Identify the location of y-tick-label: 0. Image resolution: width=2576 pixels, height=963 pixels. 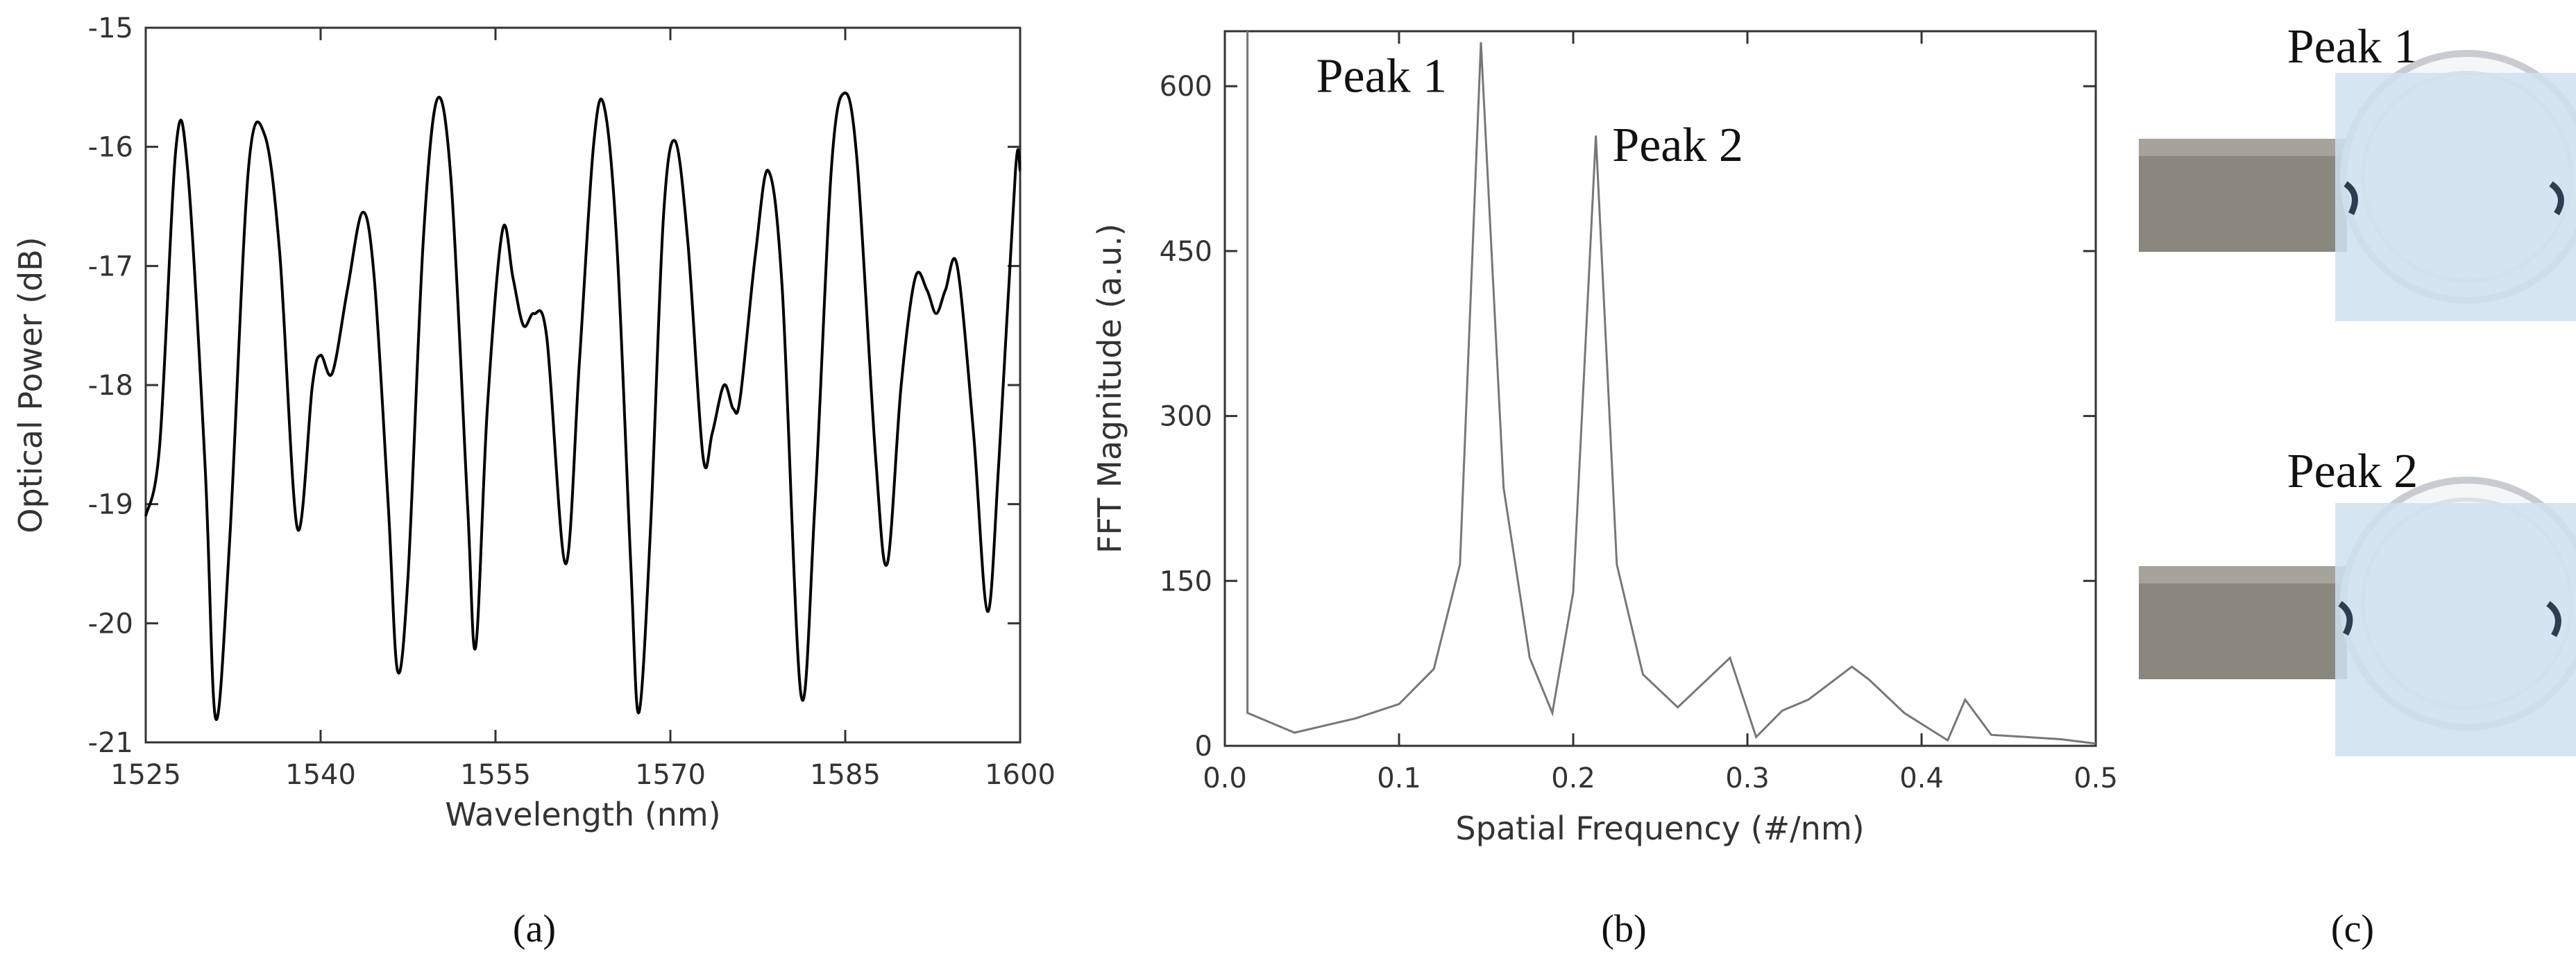
(1203, 746).